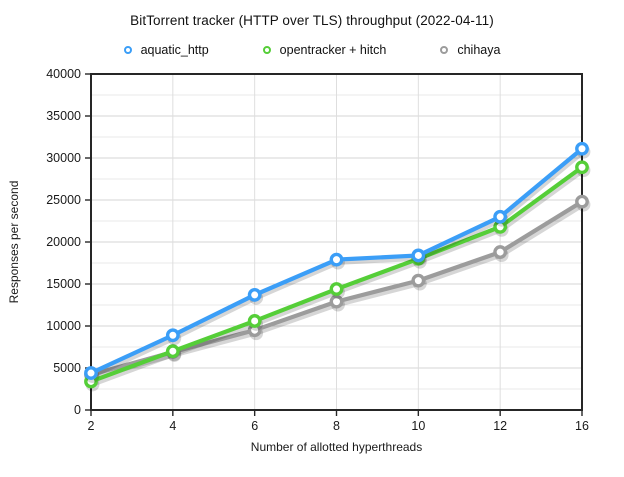 The height and width of the screenshot is (477, 624). What do you see at coordinates (63, 284) in the screenshot?
I see `y-tick-label: 15000` at bounding box center [63, 284].